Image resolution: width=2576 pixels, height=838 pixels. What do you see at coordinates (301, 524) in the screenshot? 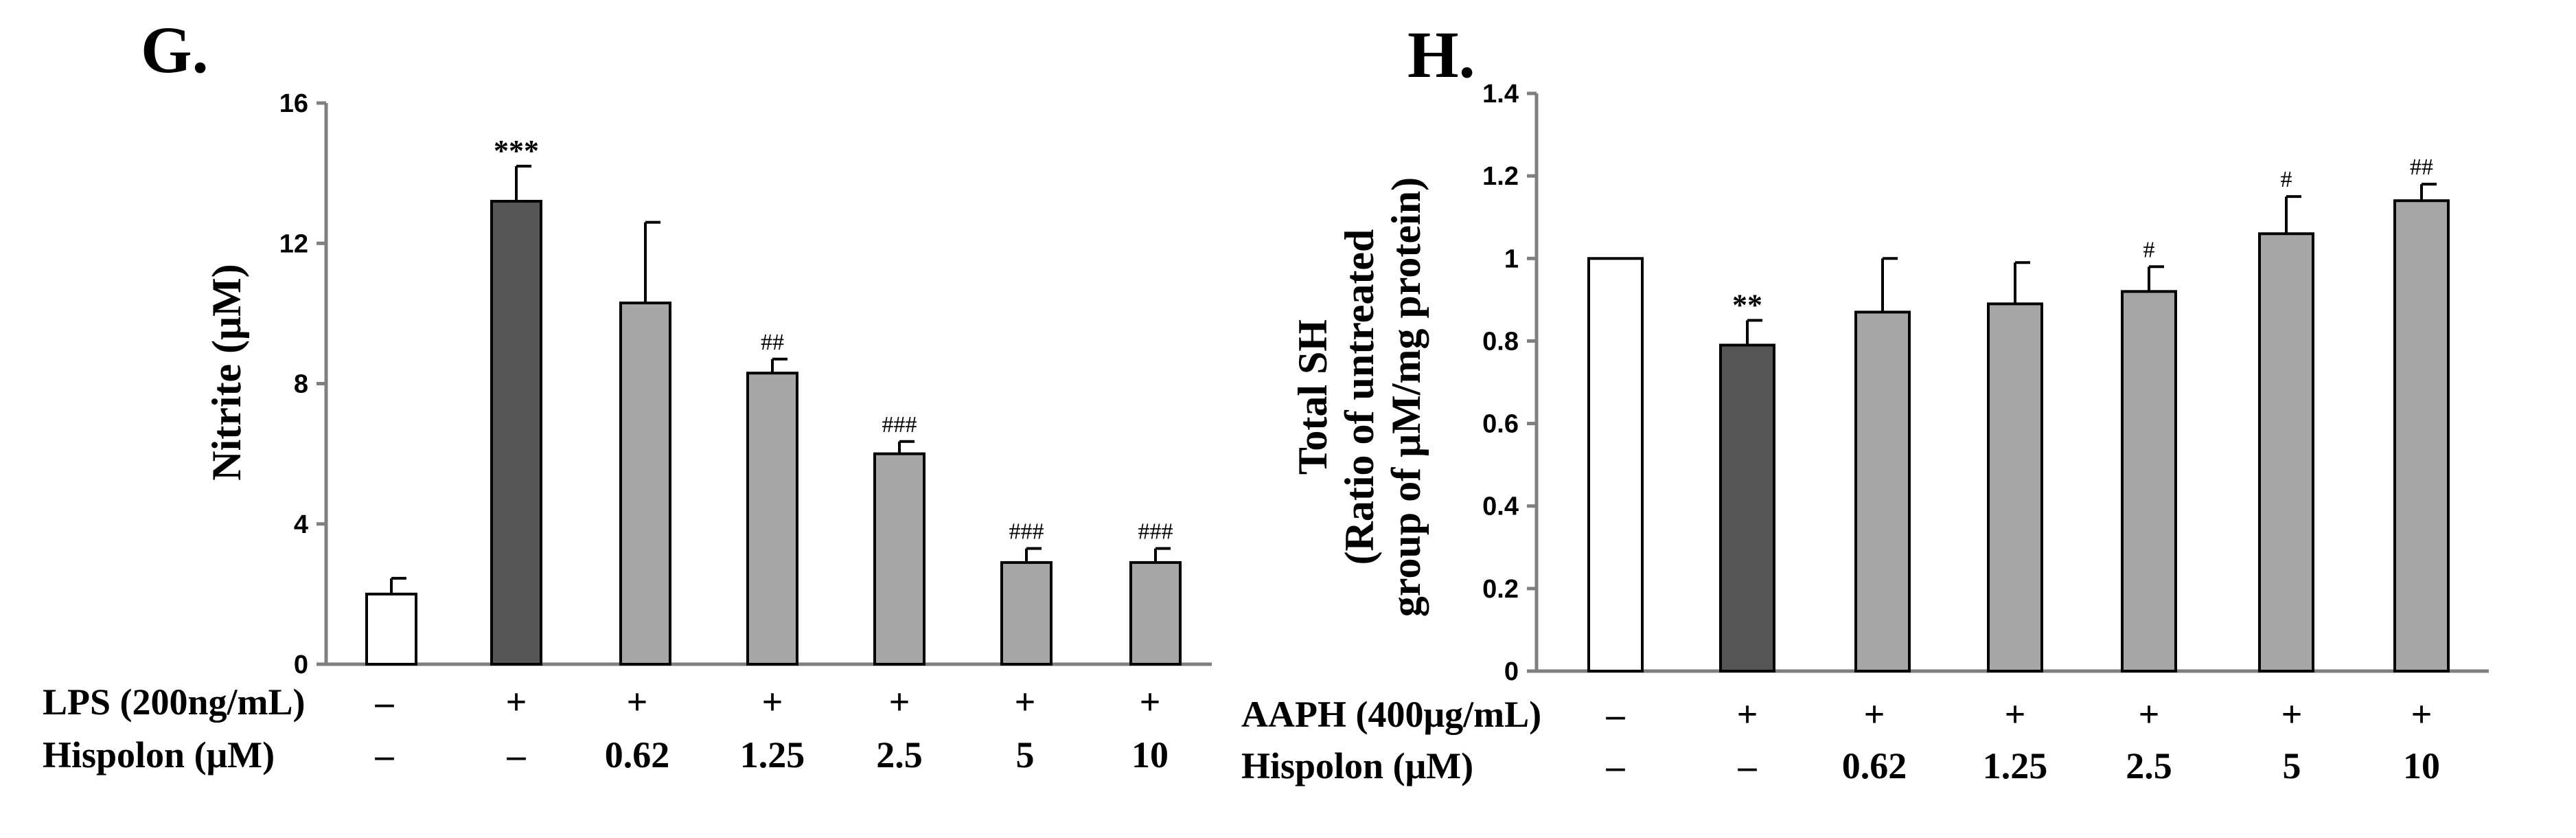
I see `y-tick-label: 4` at bounding box center [301, 524].